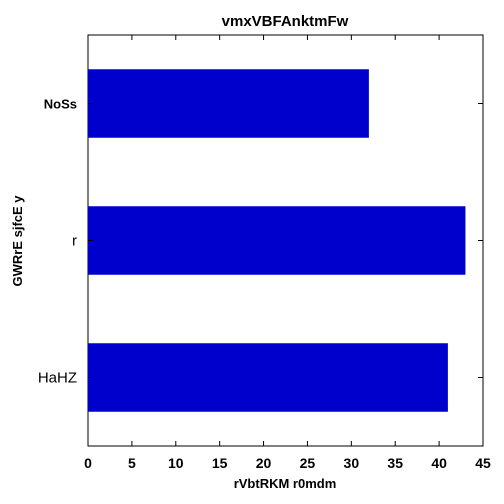 This screenshot has height=504, width=504. I want to click on bar-hahz, so click(268, 377).